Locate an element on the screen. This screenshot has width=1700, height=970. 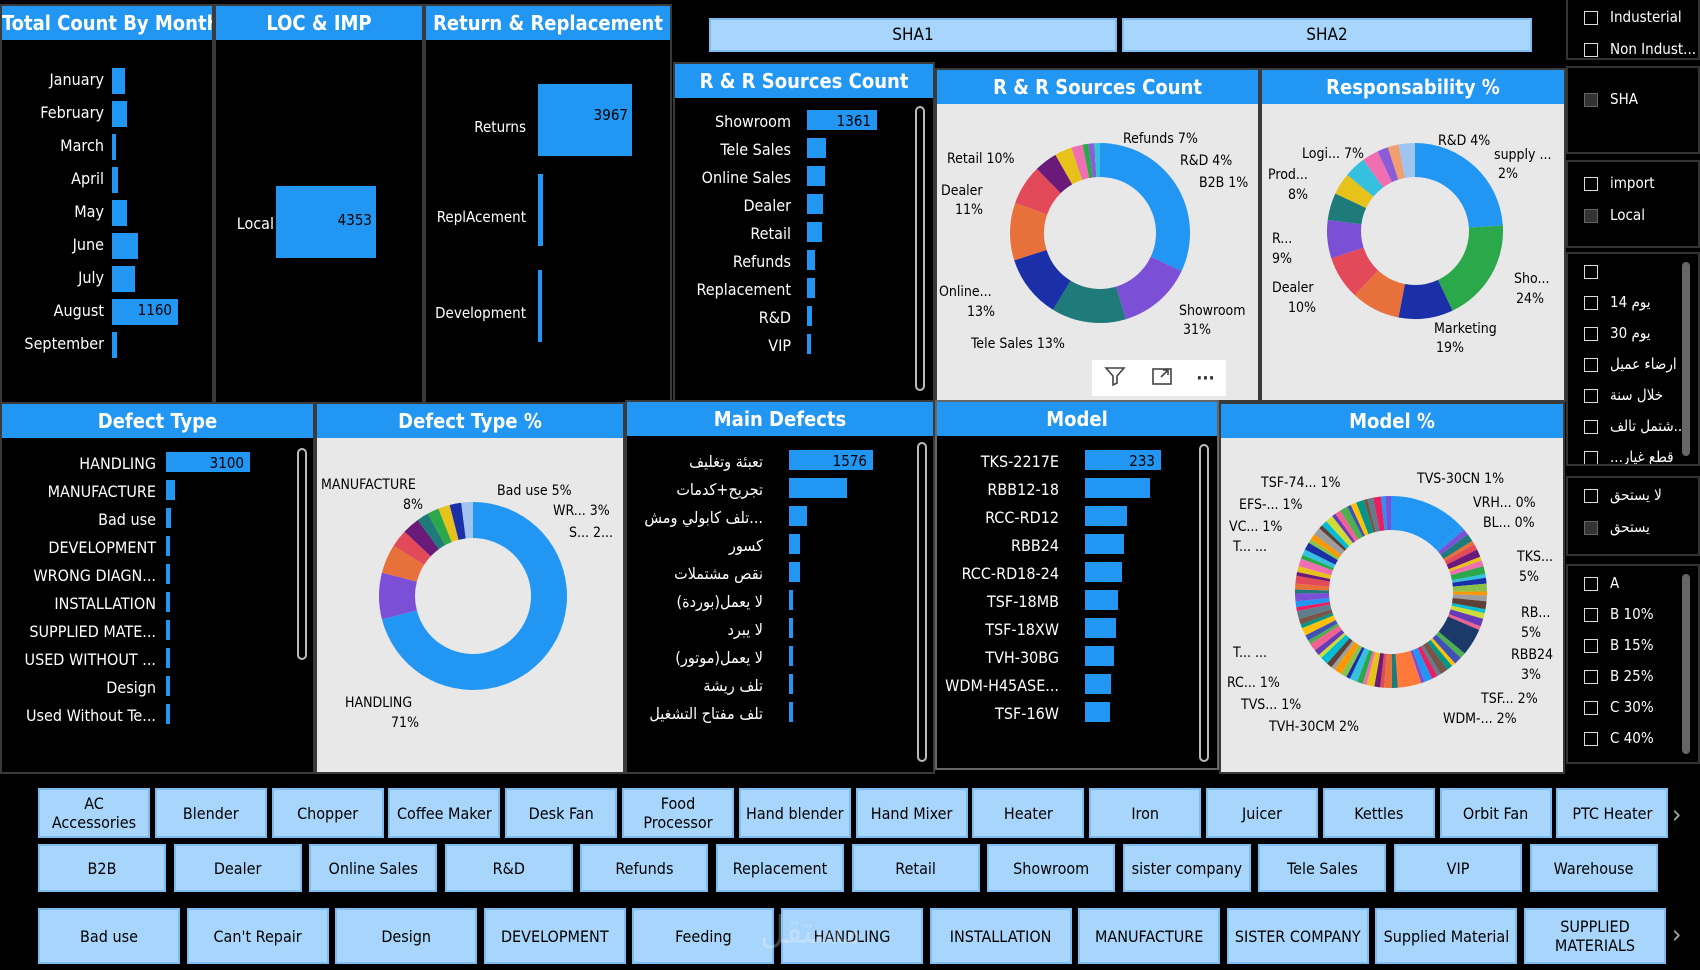
products-button: Coffee Maker is located at coordinates (444, 813).